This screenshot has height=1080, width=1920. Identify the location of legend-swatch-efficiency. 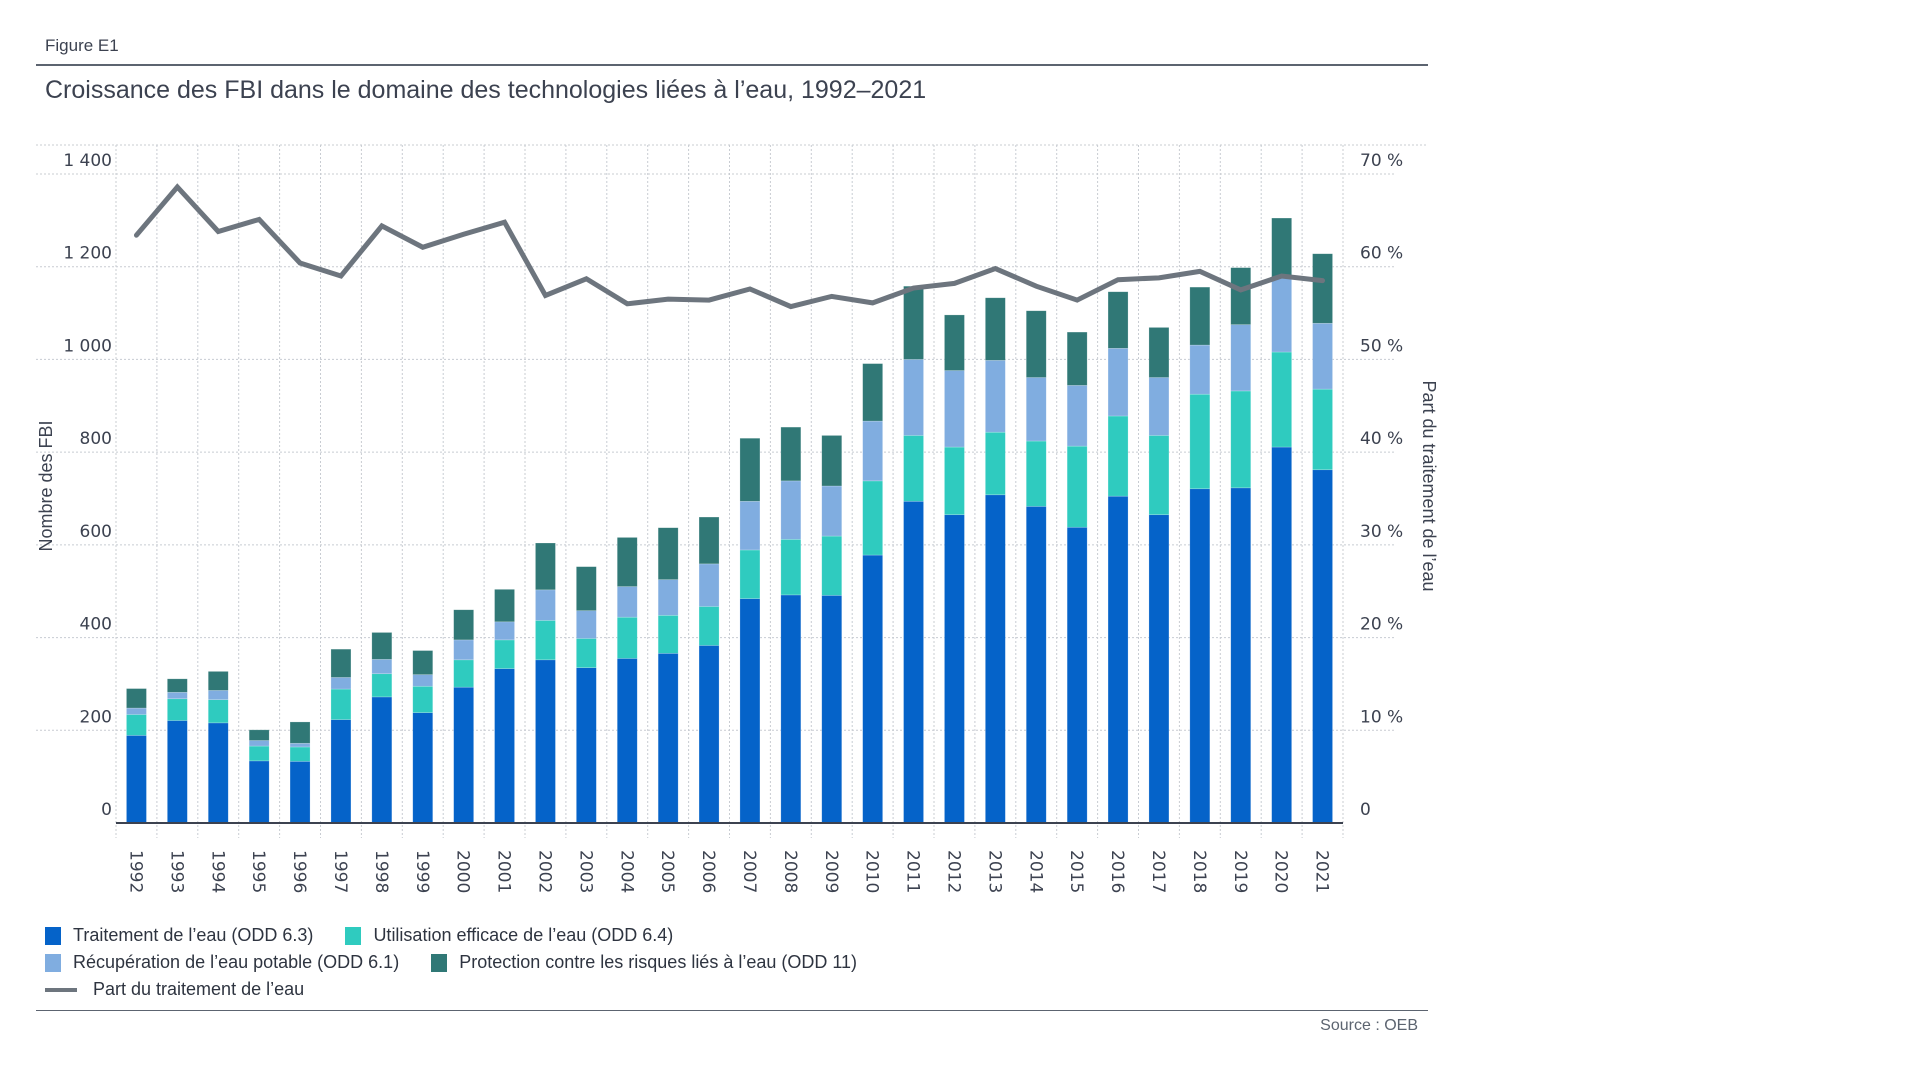
(353, 935).